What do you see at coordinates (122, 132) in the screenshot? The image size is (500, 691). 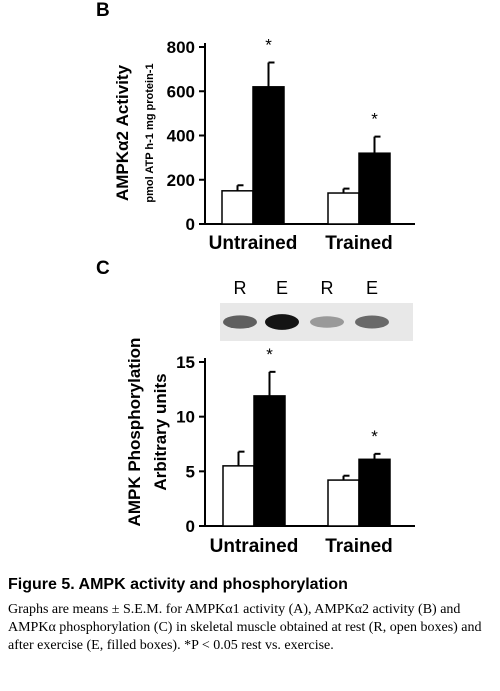 I see `y-axis-label: AMPKα2 Activity` at bounding box center [122, 132].